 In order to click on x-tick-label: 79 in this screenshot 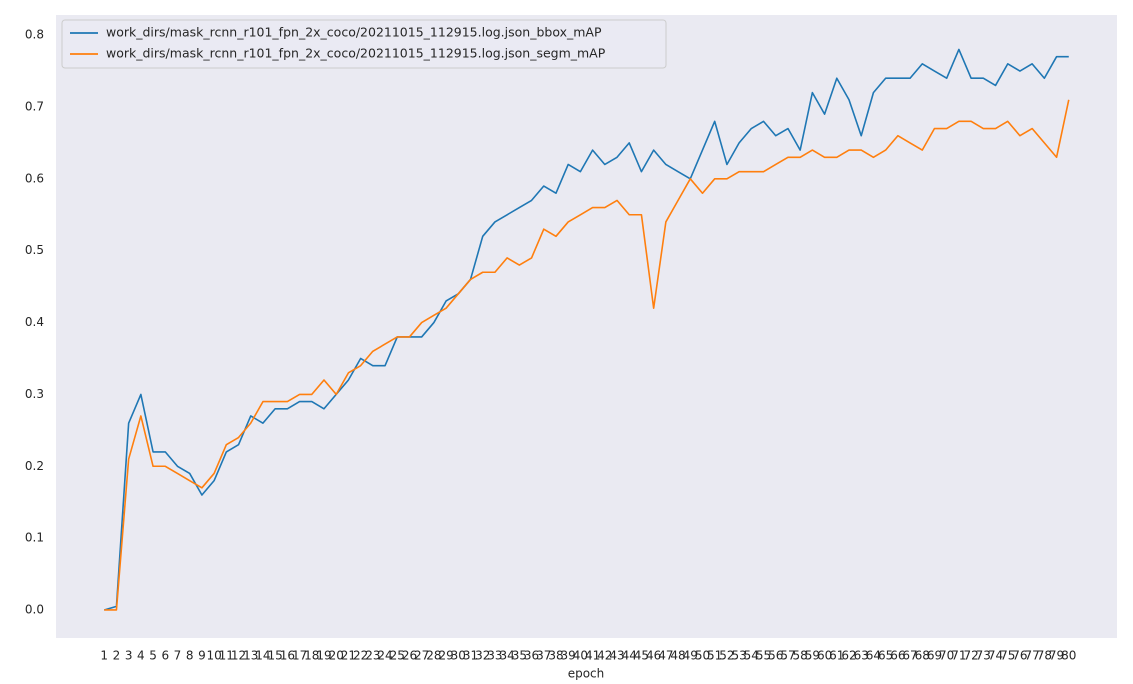, I will do `click(1056, 656)`.